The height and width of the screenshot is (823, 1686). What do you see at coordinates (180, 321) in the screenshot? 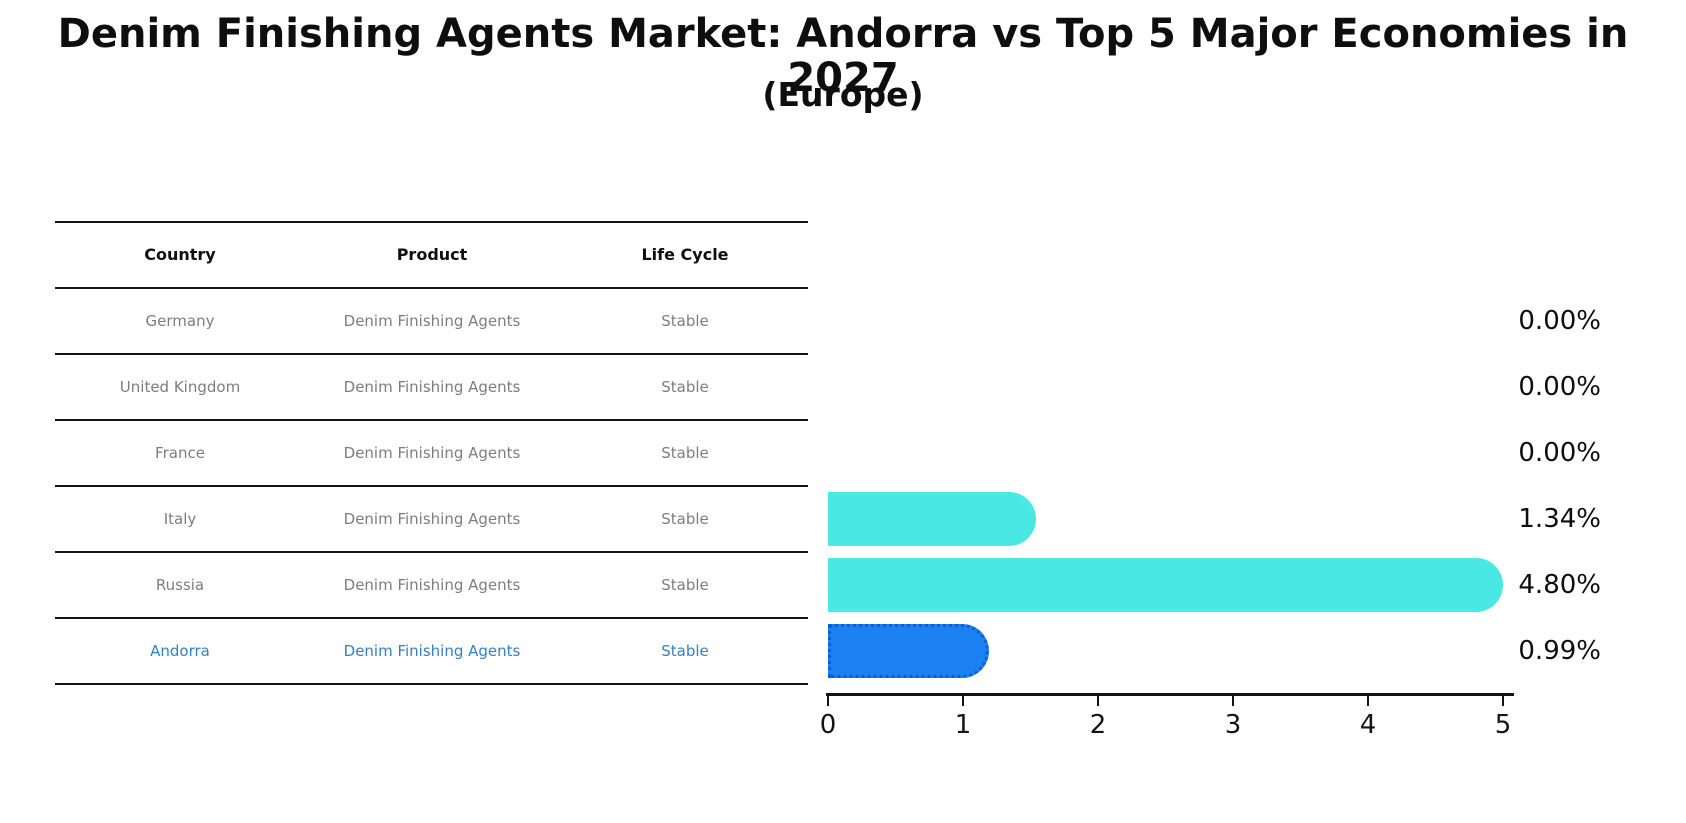
I see `country-cell: Germany` at bounding box center [180, 321].